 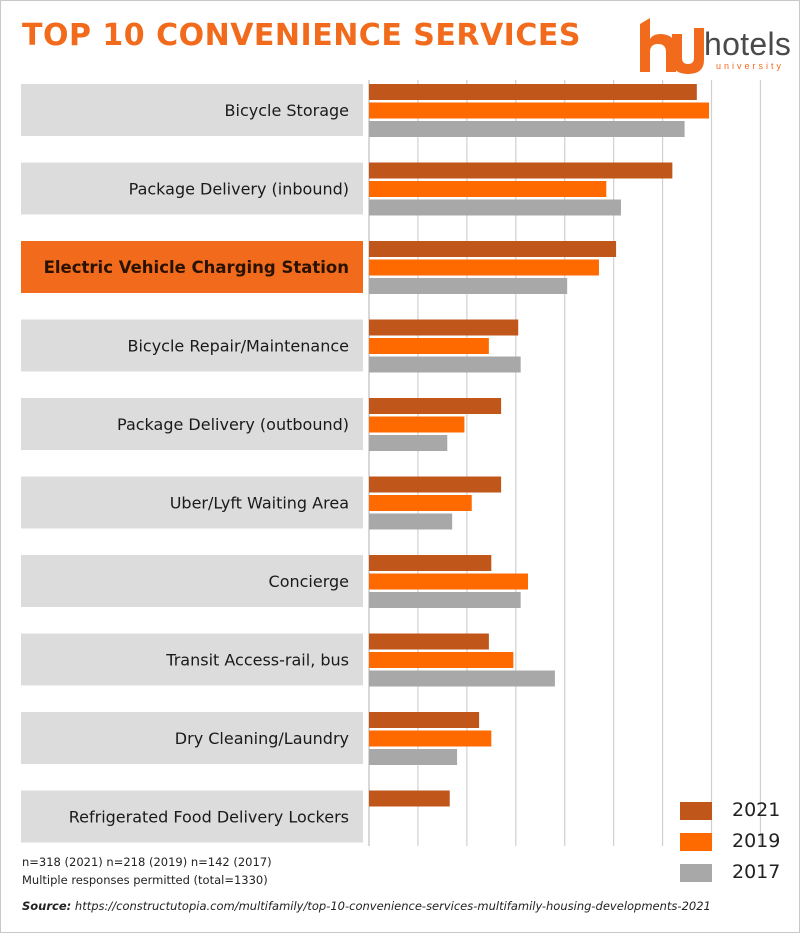 I want to click on category-label: Uber/Lyft Waiting Area, so click(x=259, y=503).